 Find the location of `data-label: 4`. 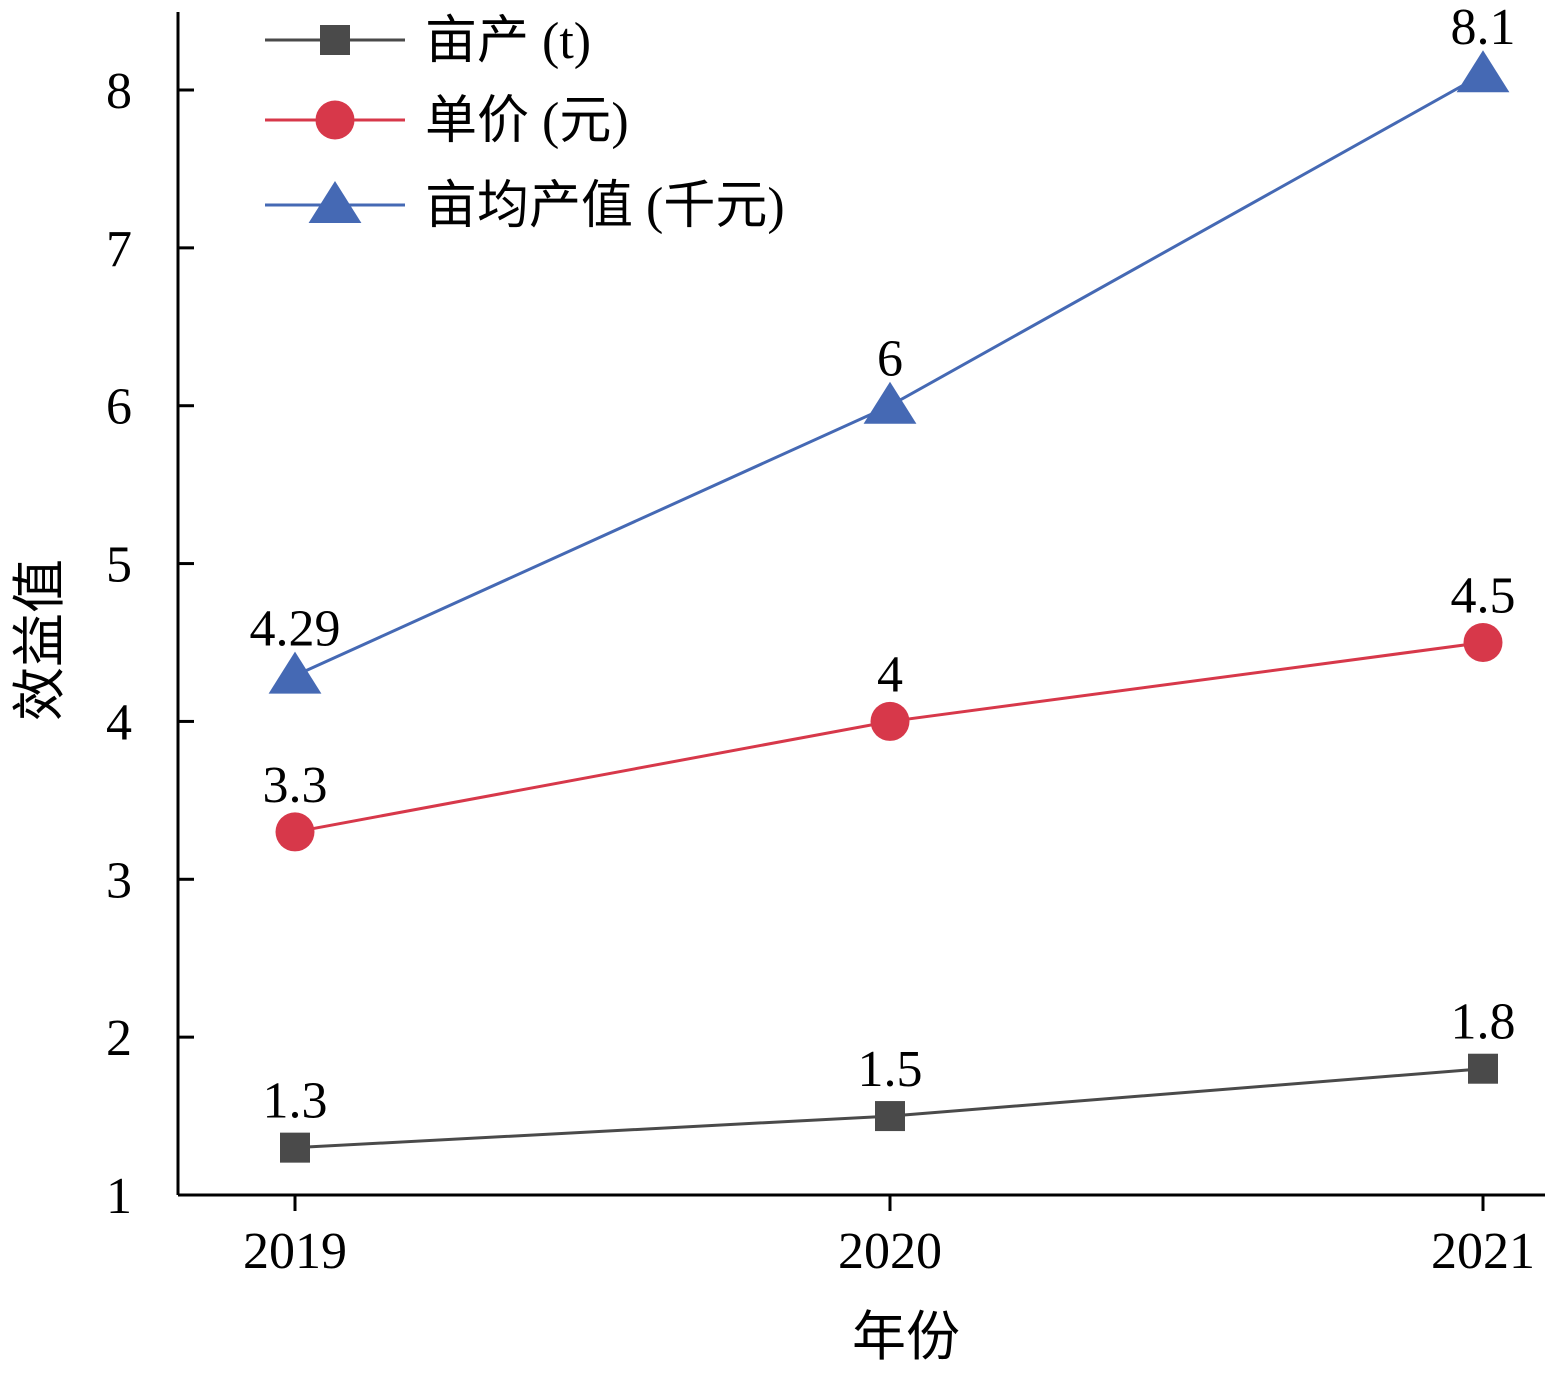

data-label: 4 is located at coordinates (890, 674).